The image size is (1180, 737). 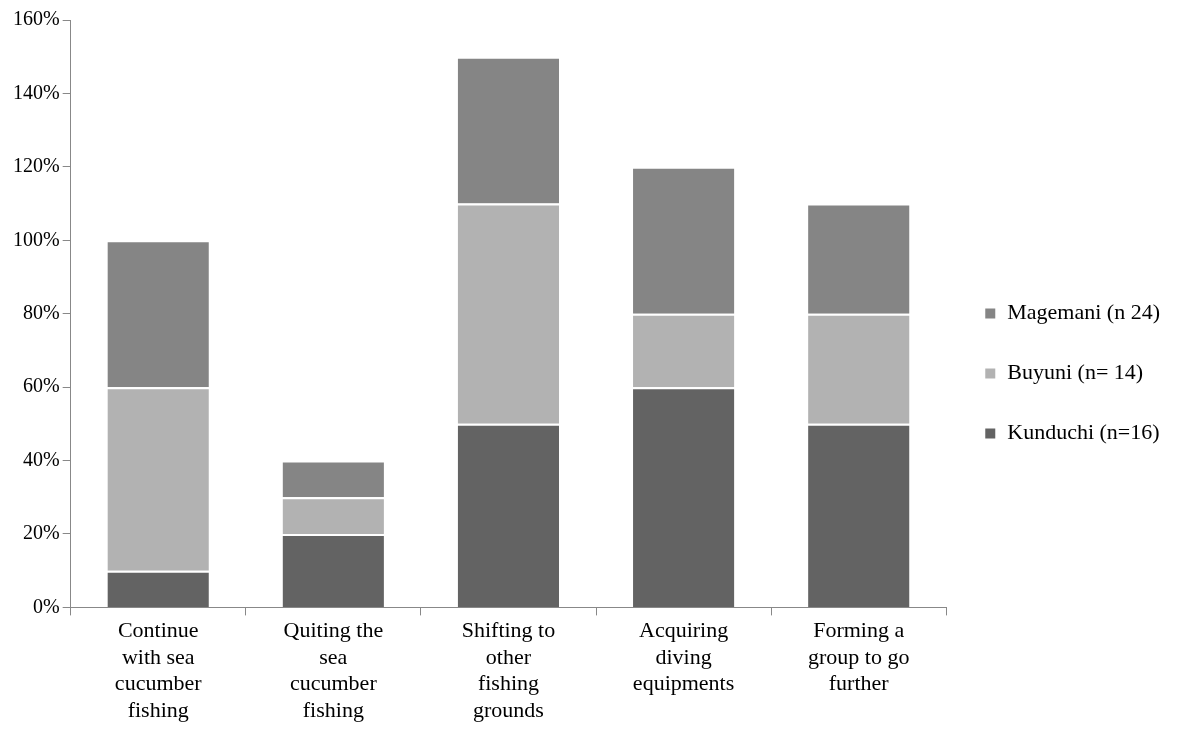 I want to click on y-tick-label: 160%, so click(x=36, y=18).